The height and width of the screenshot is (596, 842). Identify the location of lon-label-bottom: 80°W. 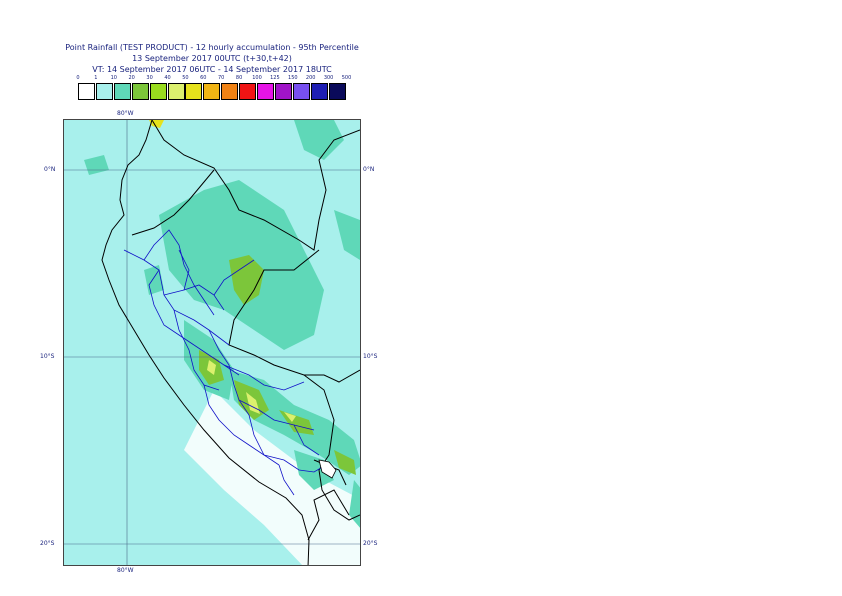
(125, 570).